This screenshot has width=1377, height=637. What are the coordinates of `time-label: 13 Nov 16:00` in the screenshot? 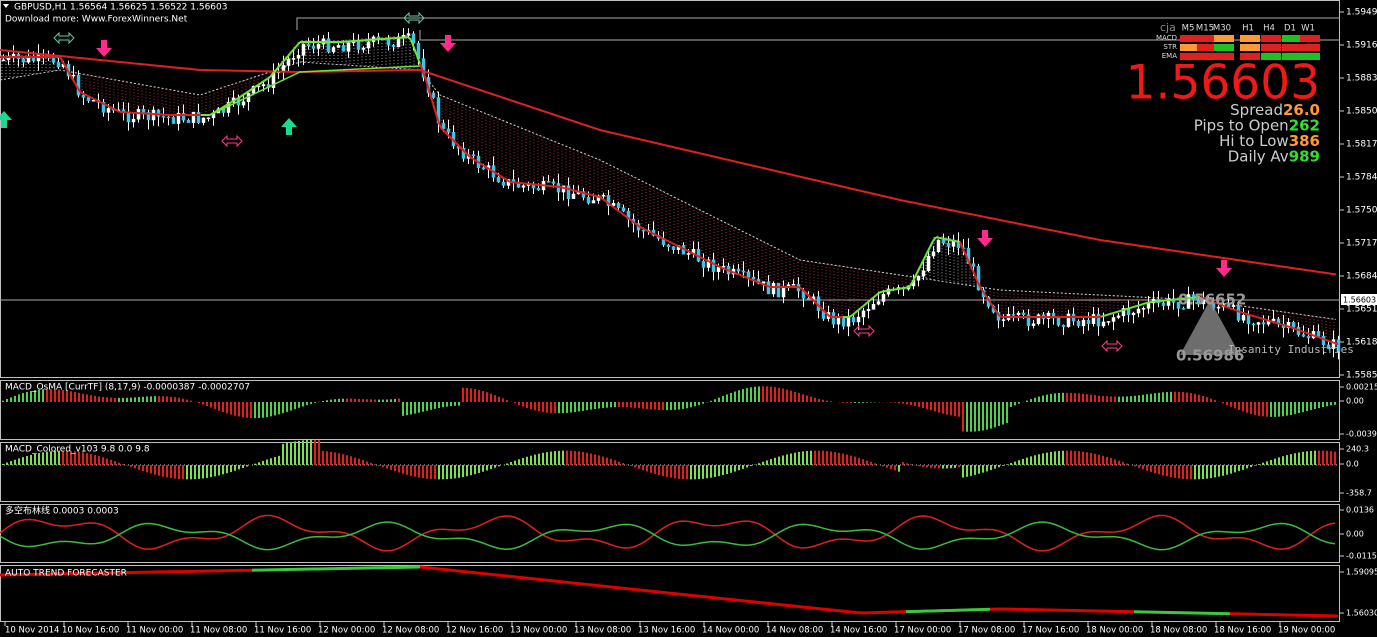 It's located at (666, 631).